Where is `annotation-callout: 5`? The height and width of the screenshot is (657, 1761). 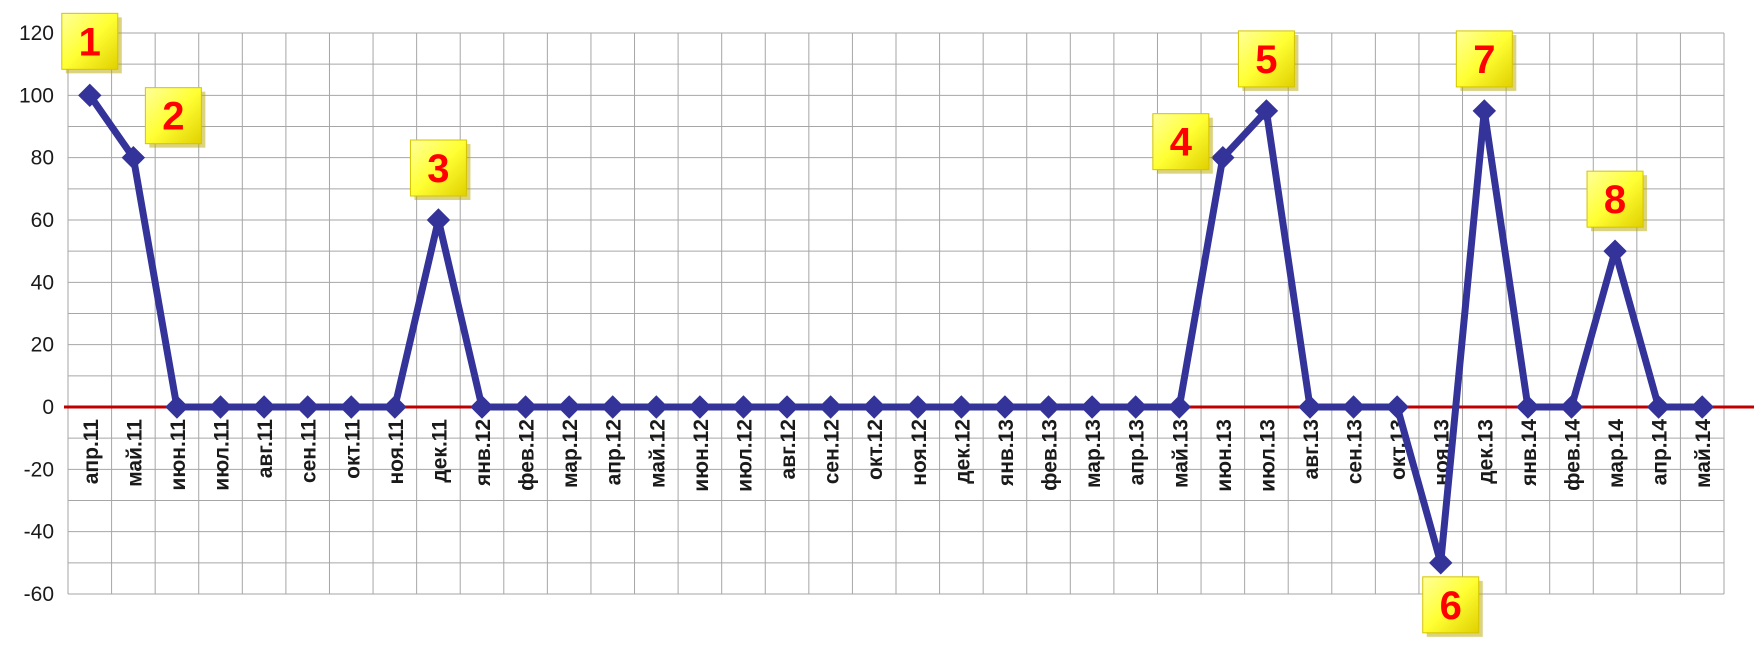
annotation-callout: 5 is located at coordinates (1268, 60).